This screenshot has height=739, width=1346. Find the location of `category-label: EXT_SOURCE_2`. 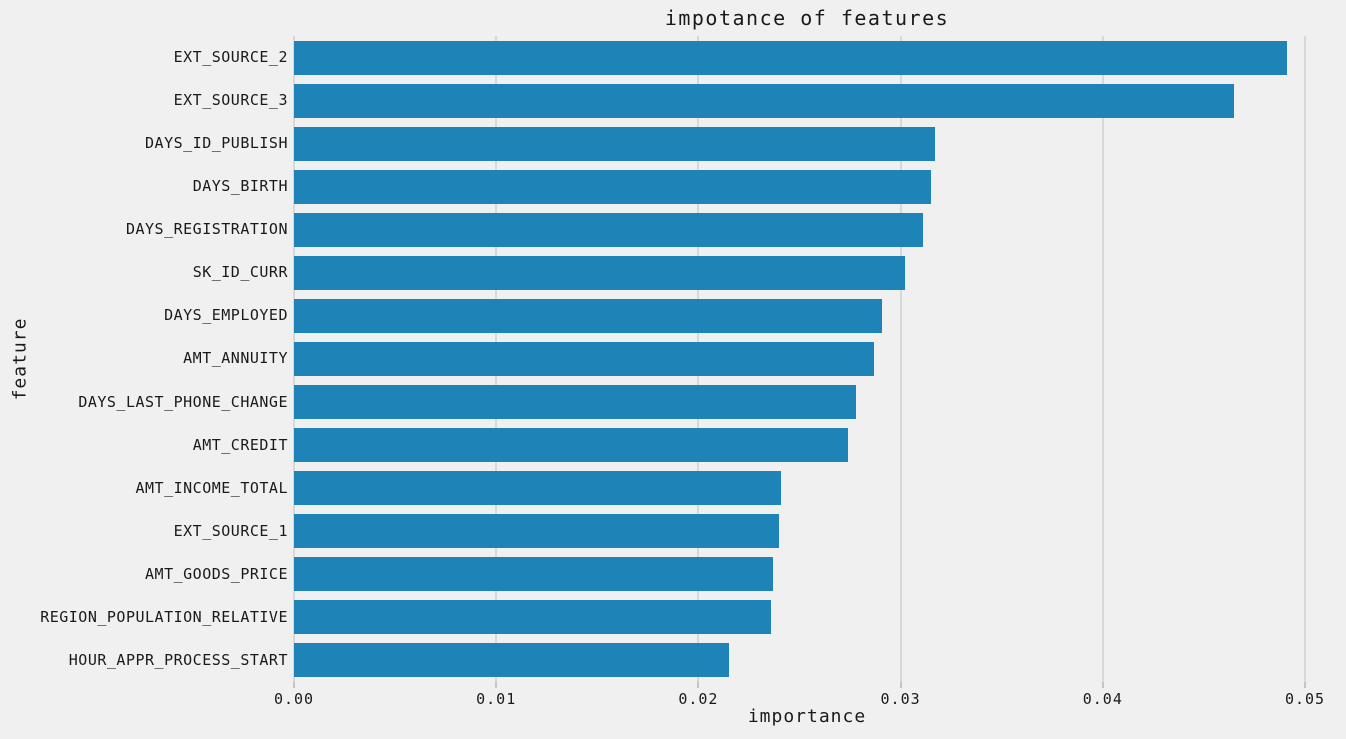

category-label: EXT_SOURCE_2 is located at coordinates (230, 57).